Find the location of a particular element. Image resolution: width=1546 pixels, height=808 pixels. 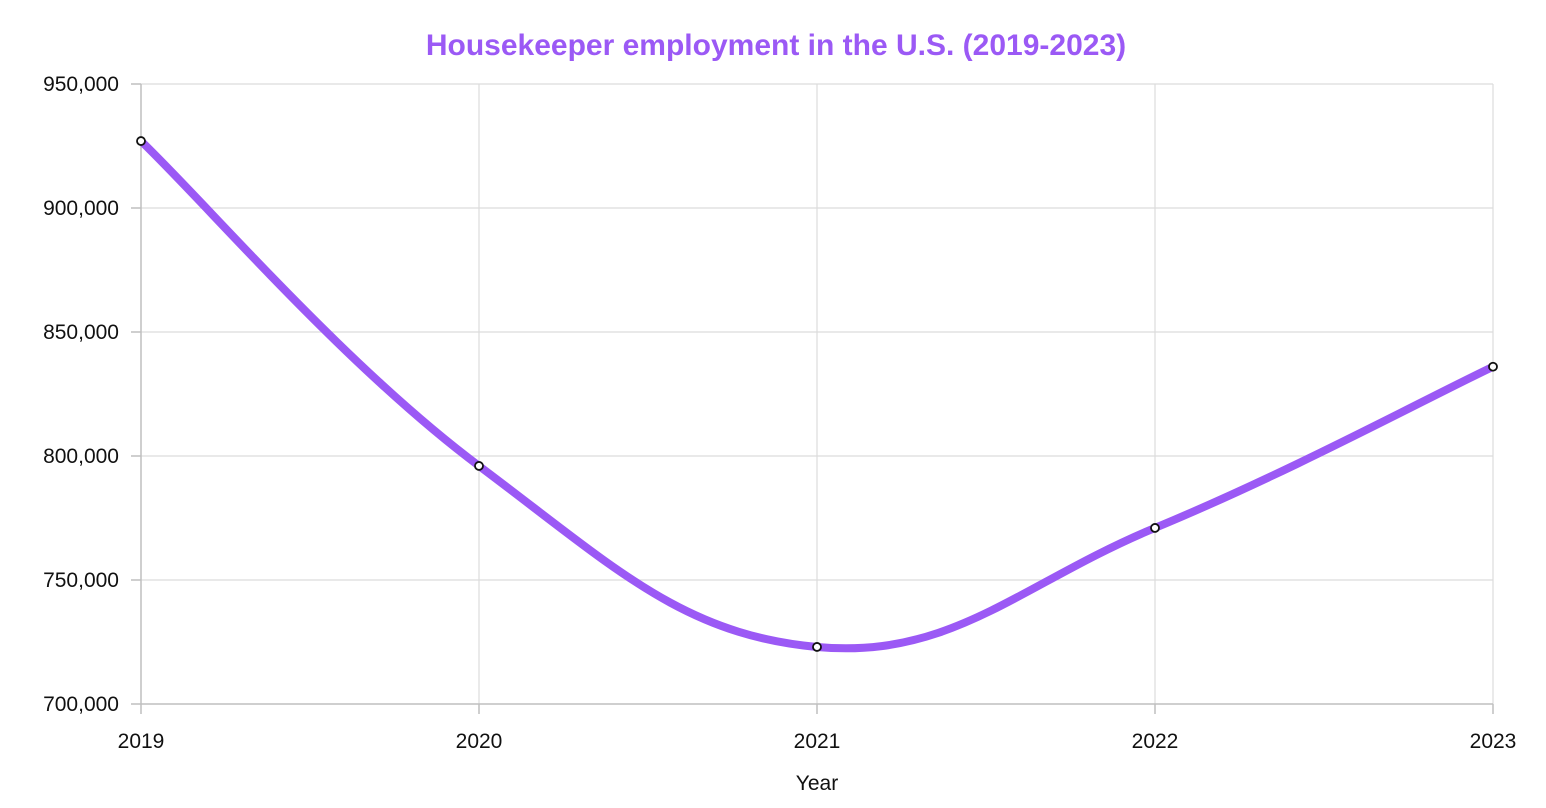

y-tick-label: 900,000 is located at coordinates (81, 208).